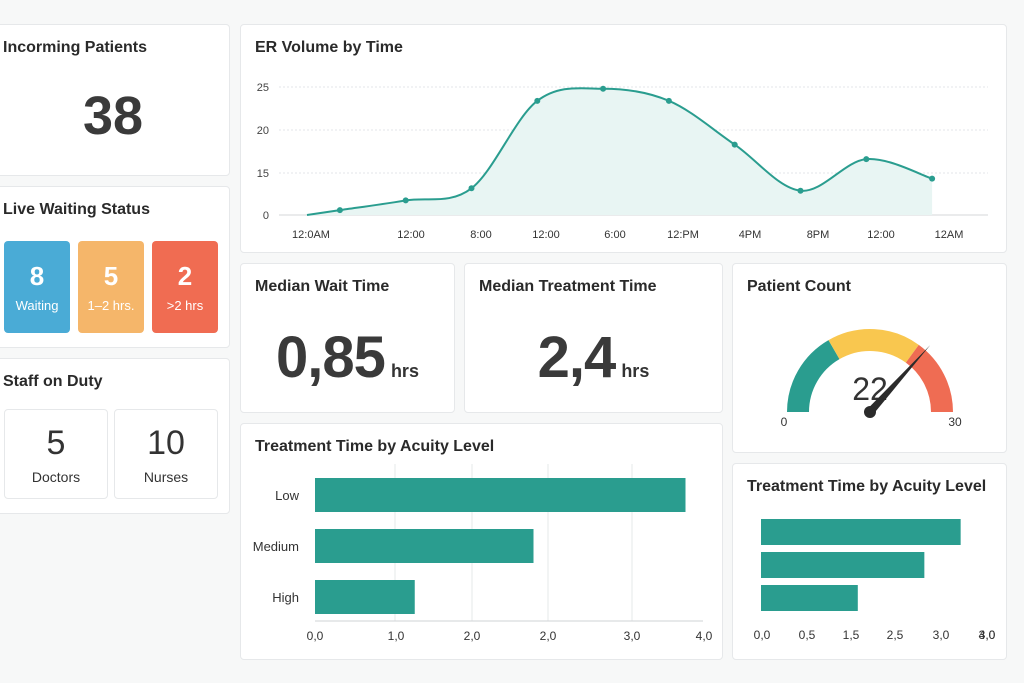 The width and height of the screenshot is (1024, 683). I want to click on staff-doctors-label: Doctors, so click(56, 477).